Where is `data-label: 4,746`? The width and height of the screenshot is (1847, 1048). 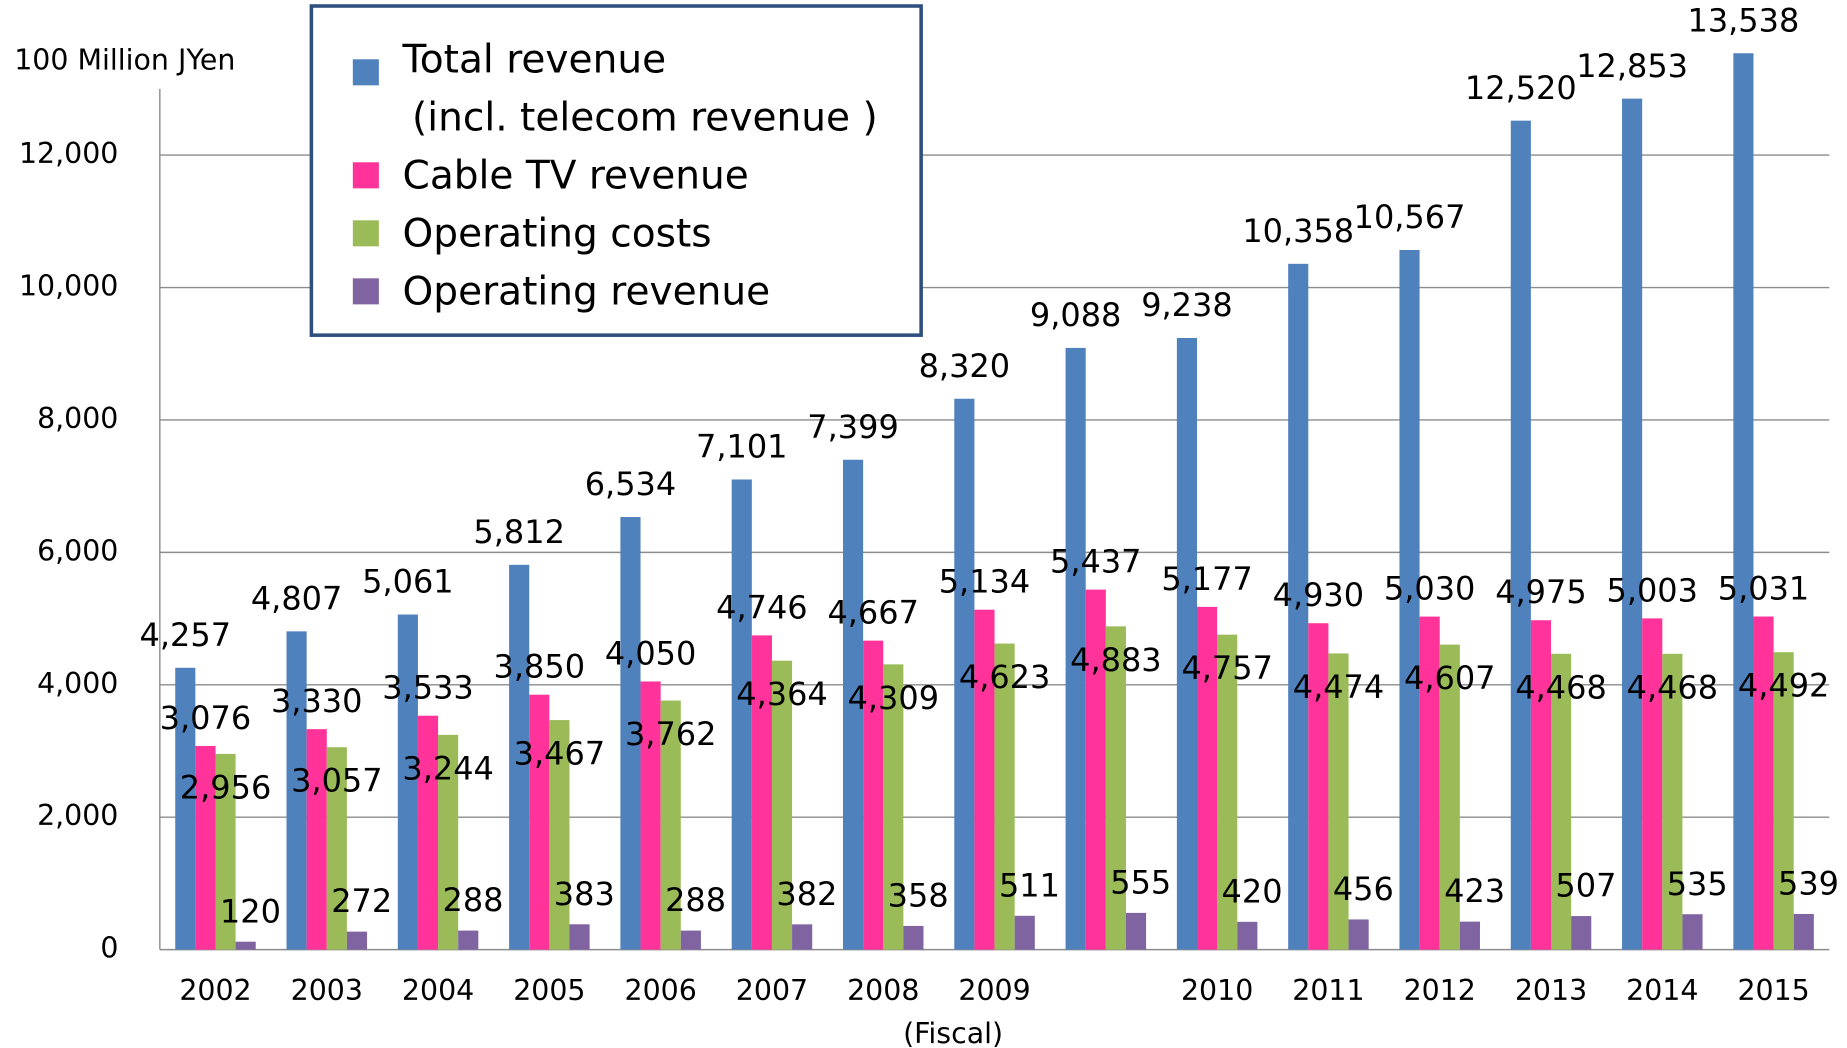
data-label: 4,746 is located at coordinates (761, 607).